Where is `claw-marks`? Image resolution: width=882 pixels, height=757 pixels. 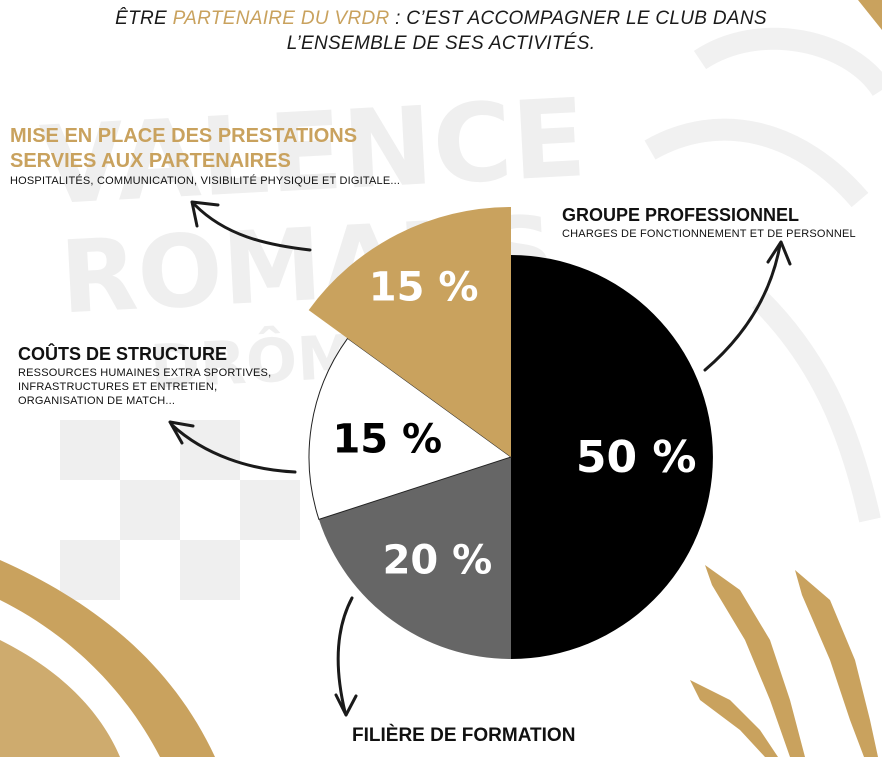 claw-marks is located at coordinates (784, 661).